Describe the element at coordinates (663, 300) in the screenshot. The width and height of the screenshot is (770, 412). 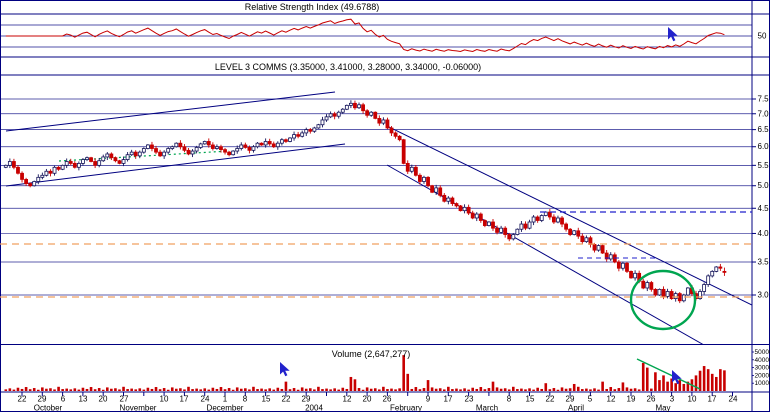
I see `highlight-ellipse` at that location.